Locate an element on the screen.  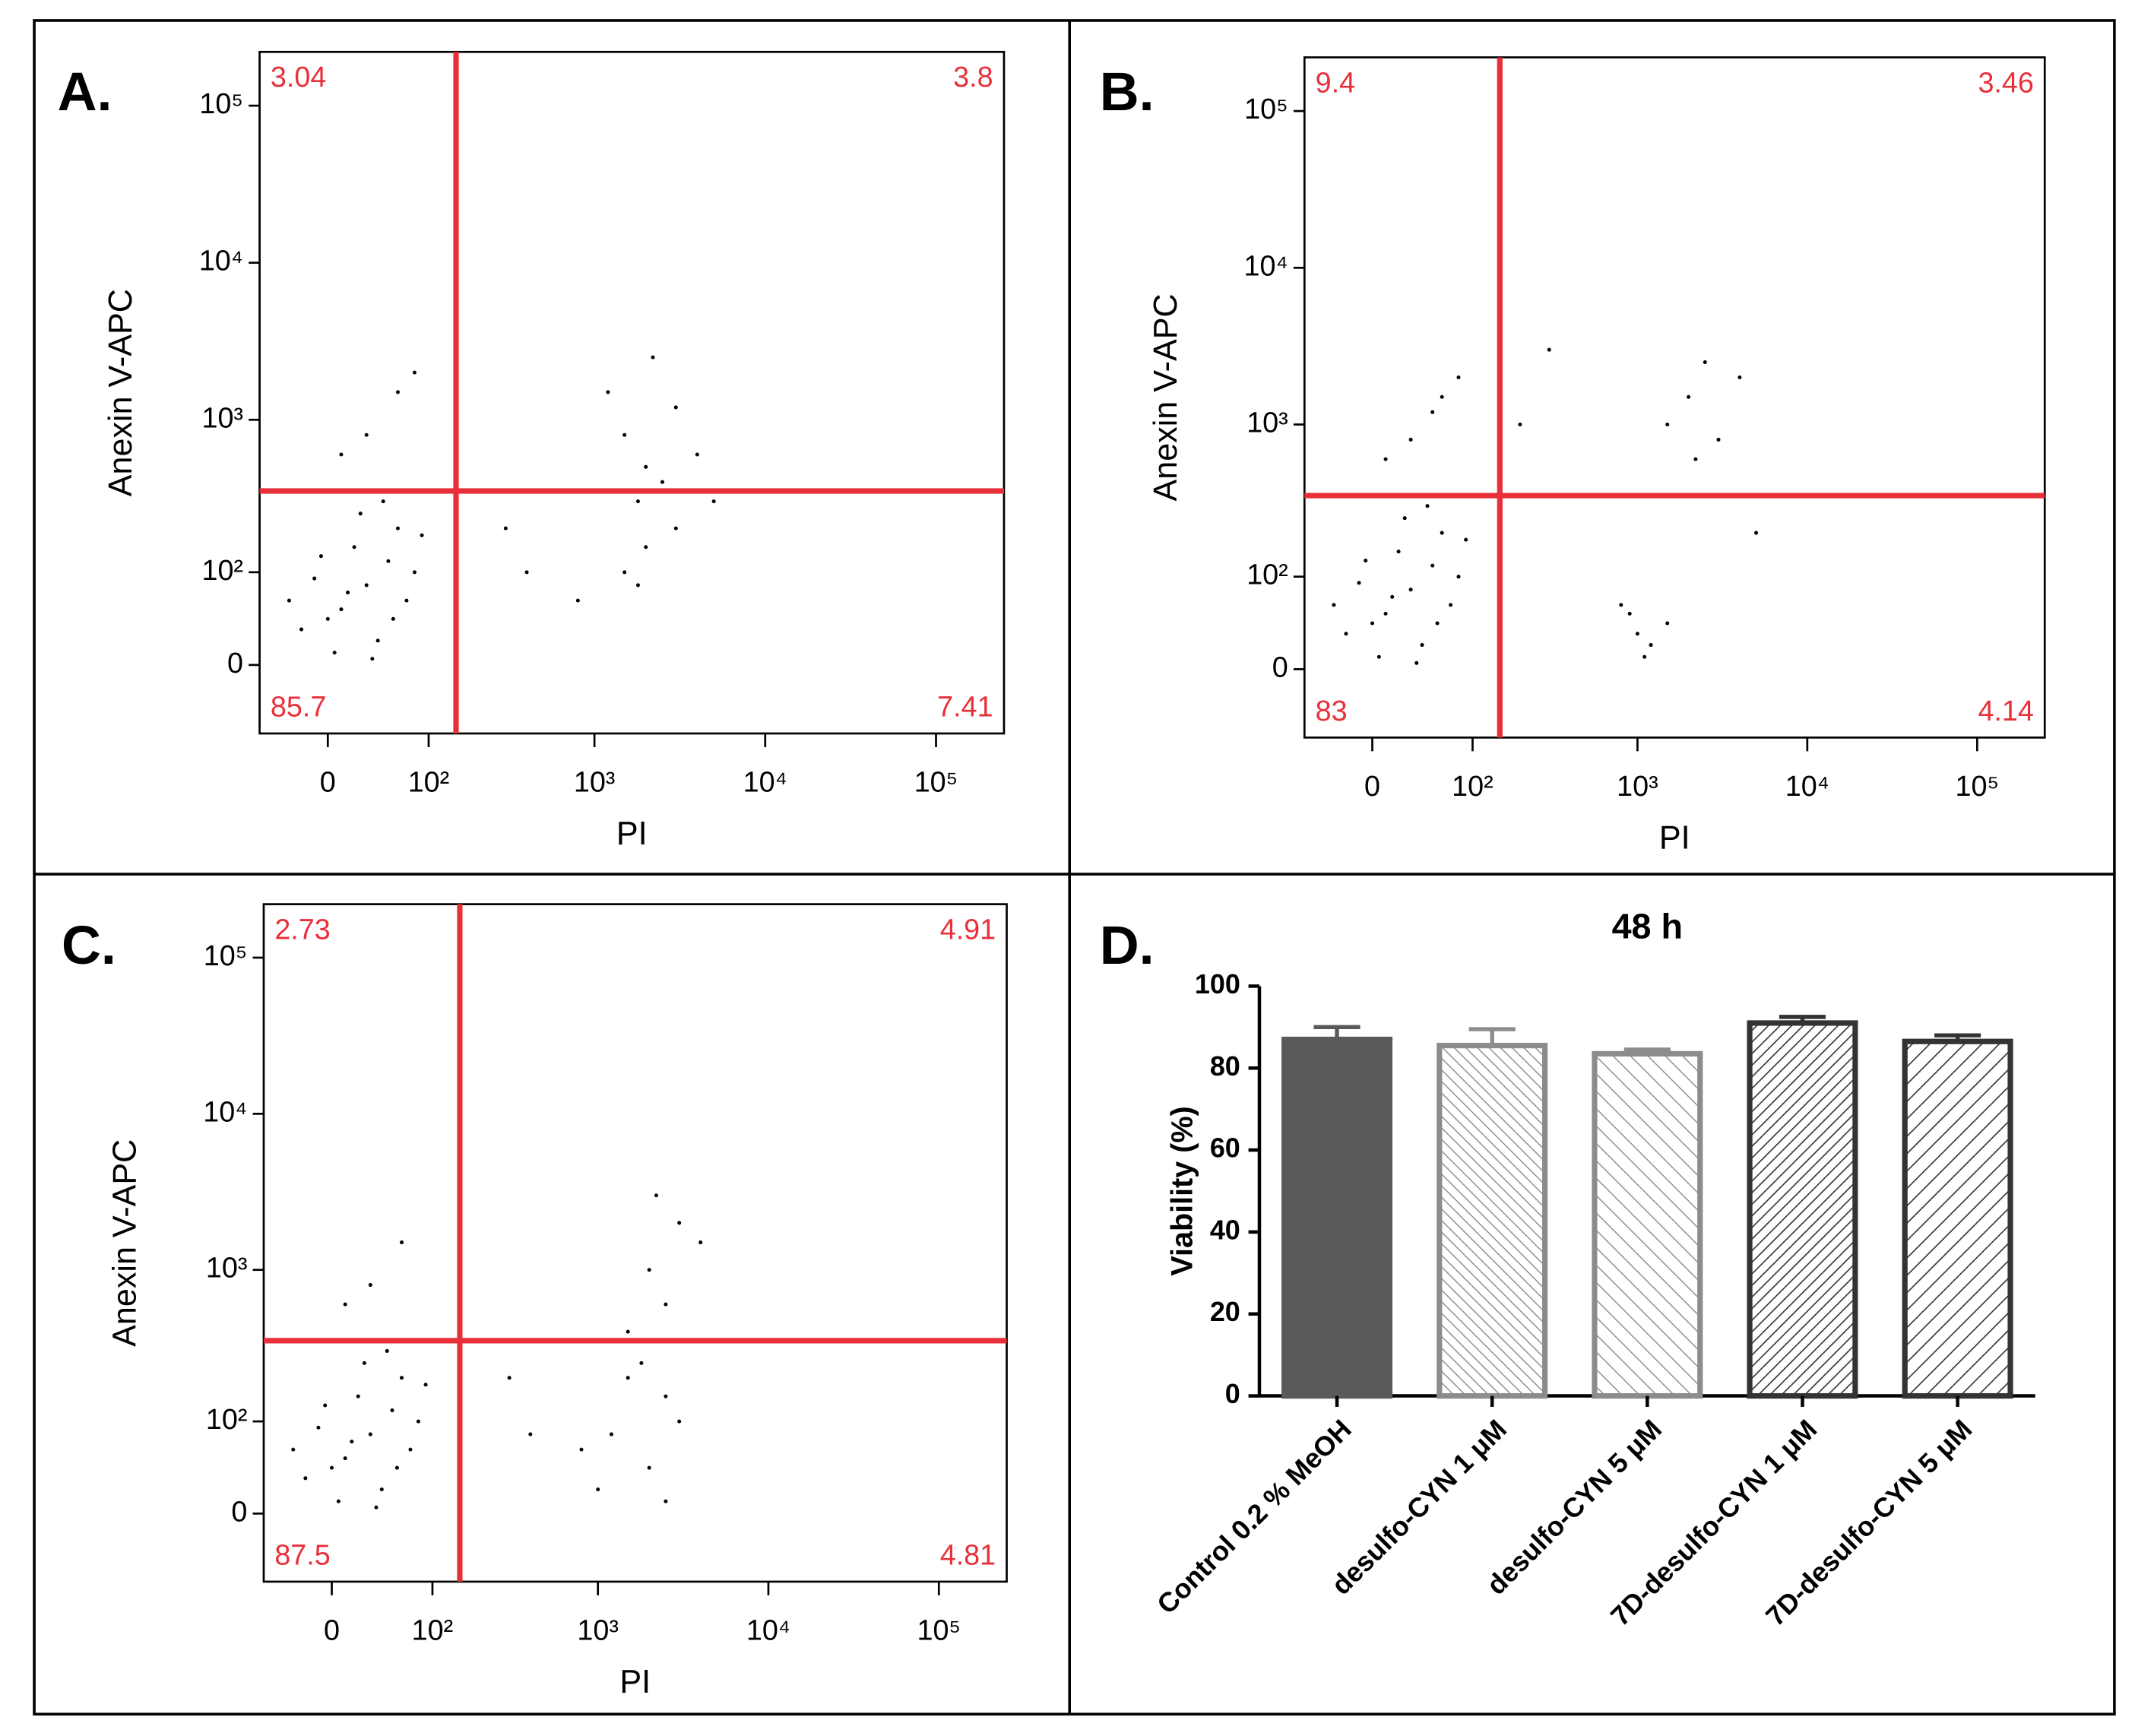
quadrant-label: 9.4 is located at coordinates (1335, 82).